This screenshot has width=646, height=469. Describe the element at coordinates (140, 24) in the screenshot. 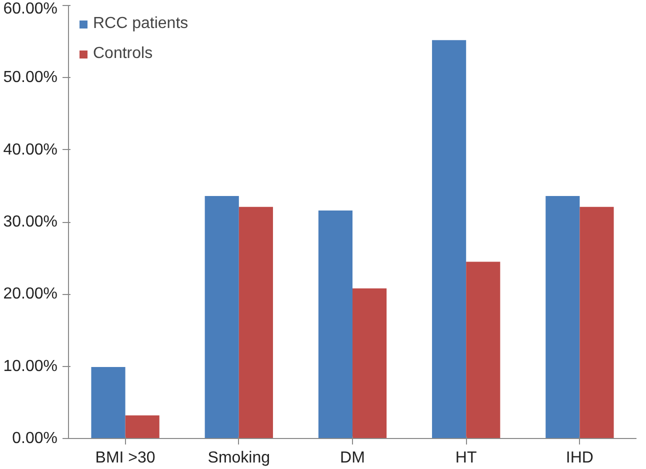

I see `legend-label: RCC patients` at that location.